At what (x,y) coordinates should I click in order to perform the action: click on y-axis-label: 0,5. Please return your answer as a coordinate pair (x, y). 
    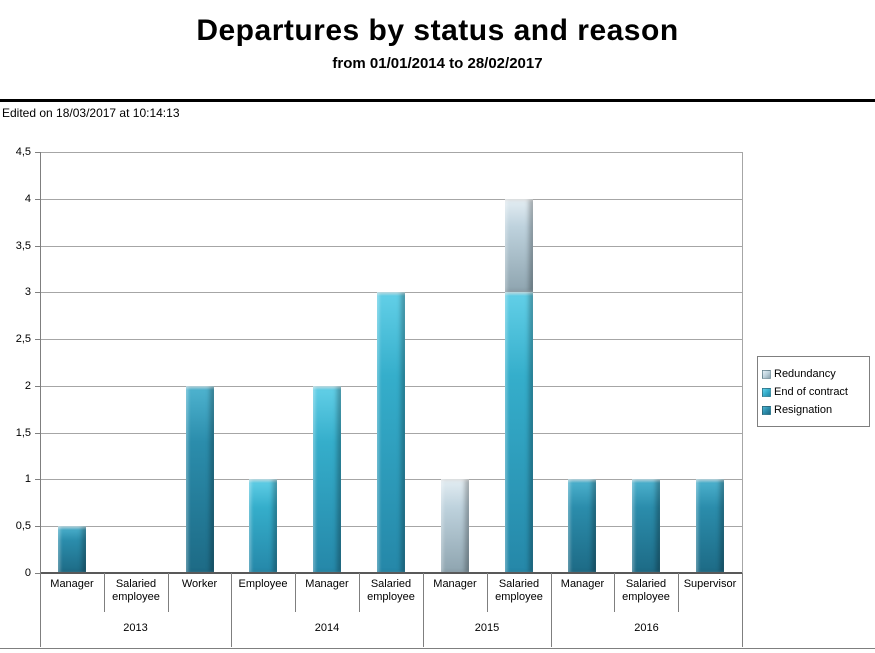
    Looking at the image, I should click on (23, 526).